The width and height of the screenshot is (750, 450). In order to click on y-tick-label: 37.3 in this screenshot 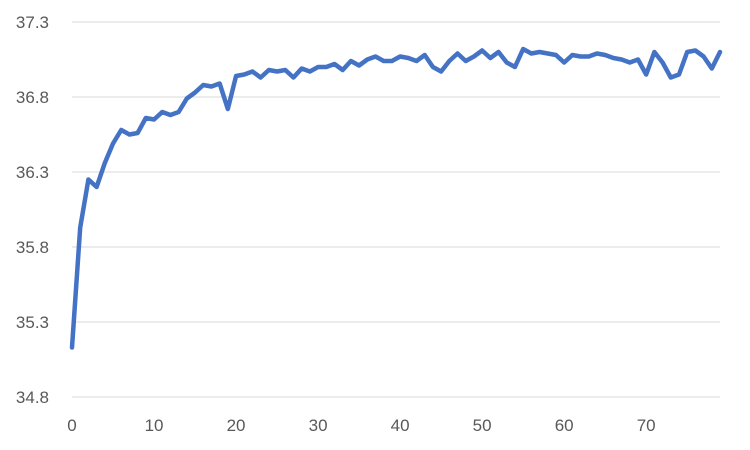, I will do `click(32, 22)`.